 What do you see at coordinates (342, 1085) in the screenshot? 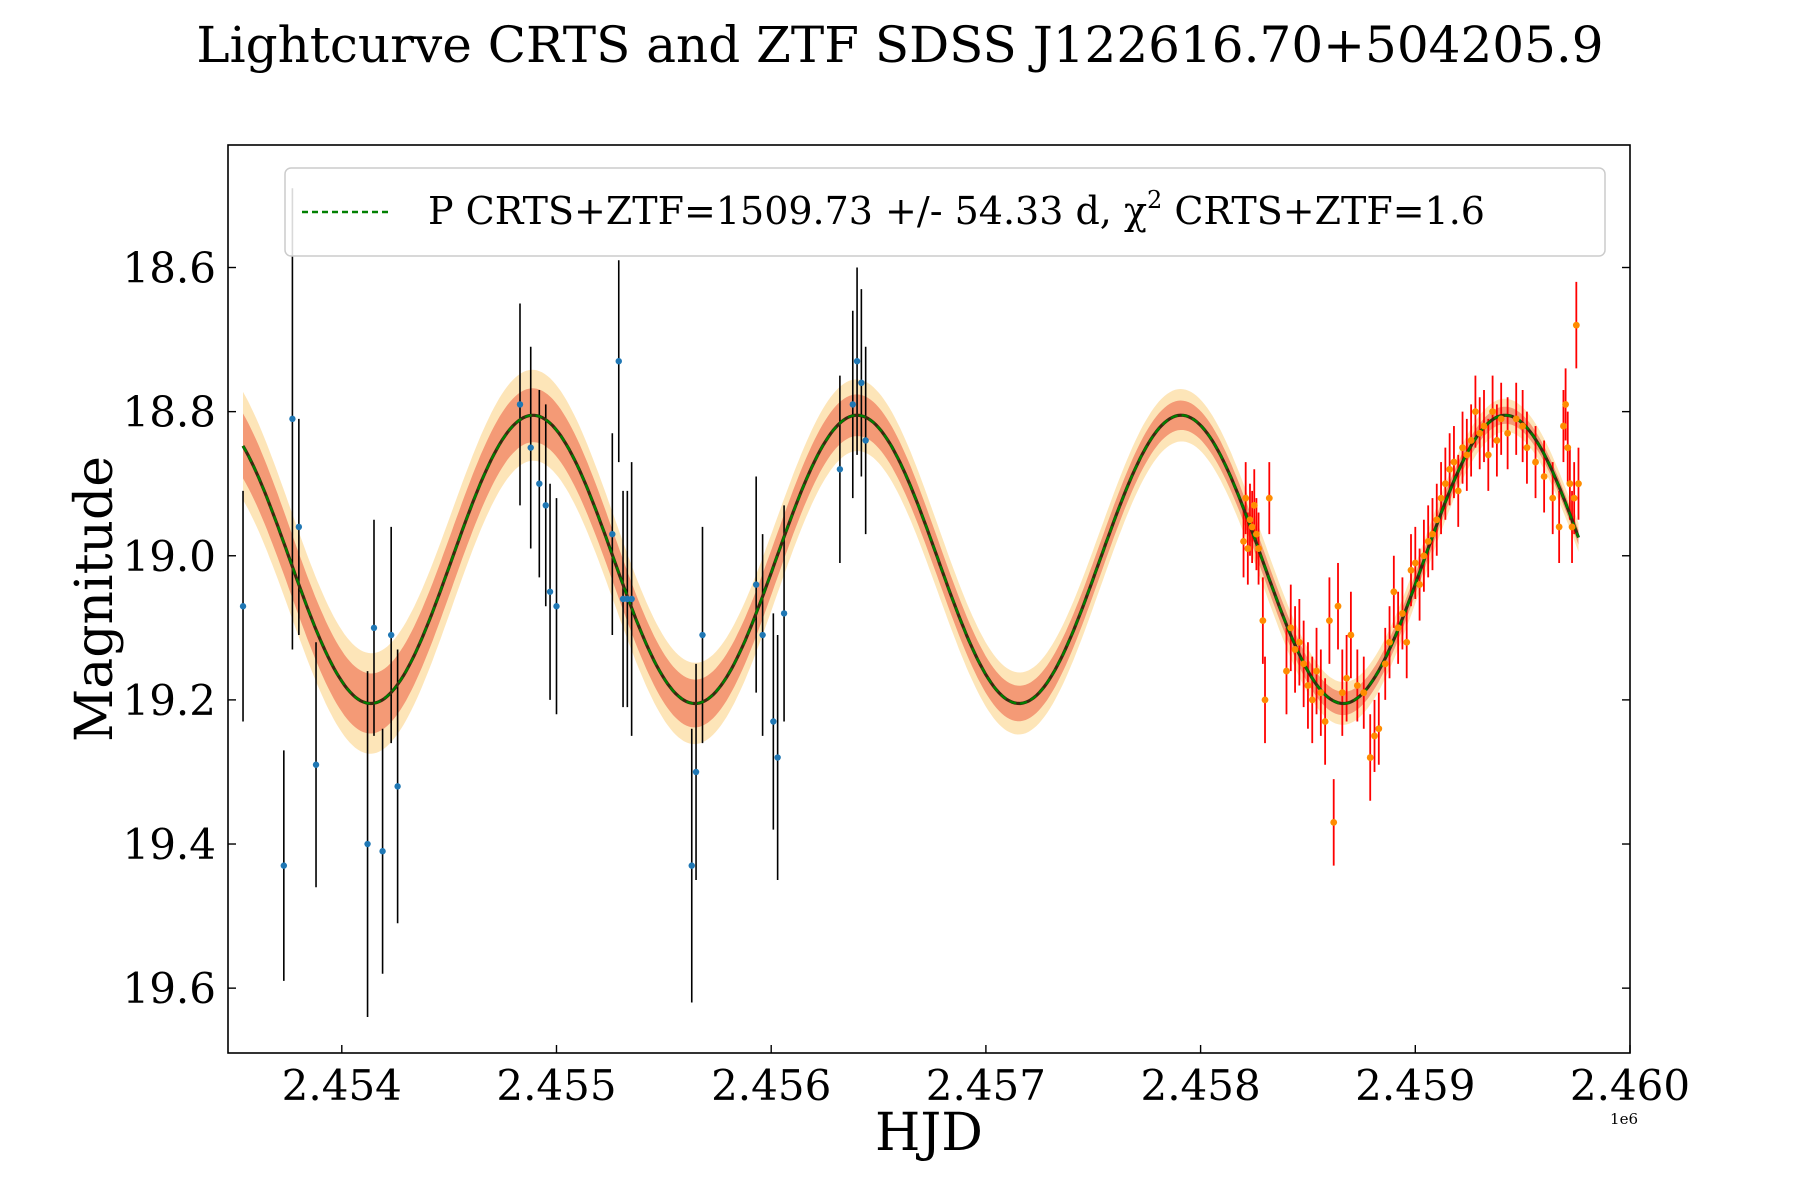
I see `x-tick-label: 2.454` at bounding box center [342, 1085].